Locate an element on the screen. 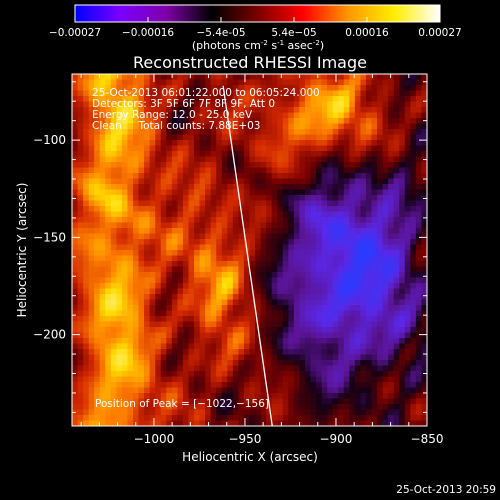  y-tick-label: −100 is located at coordinates (49, 140).